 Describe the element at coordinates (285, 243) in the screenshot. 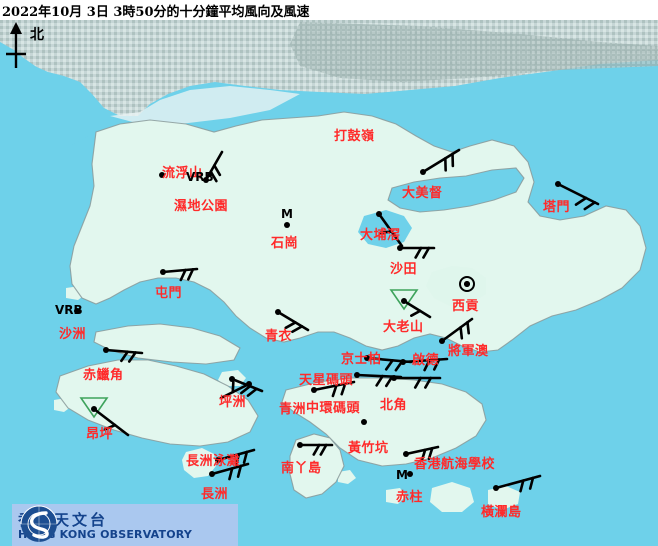

I see `station-label: 石崗` at that location.